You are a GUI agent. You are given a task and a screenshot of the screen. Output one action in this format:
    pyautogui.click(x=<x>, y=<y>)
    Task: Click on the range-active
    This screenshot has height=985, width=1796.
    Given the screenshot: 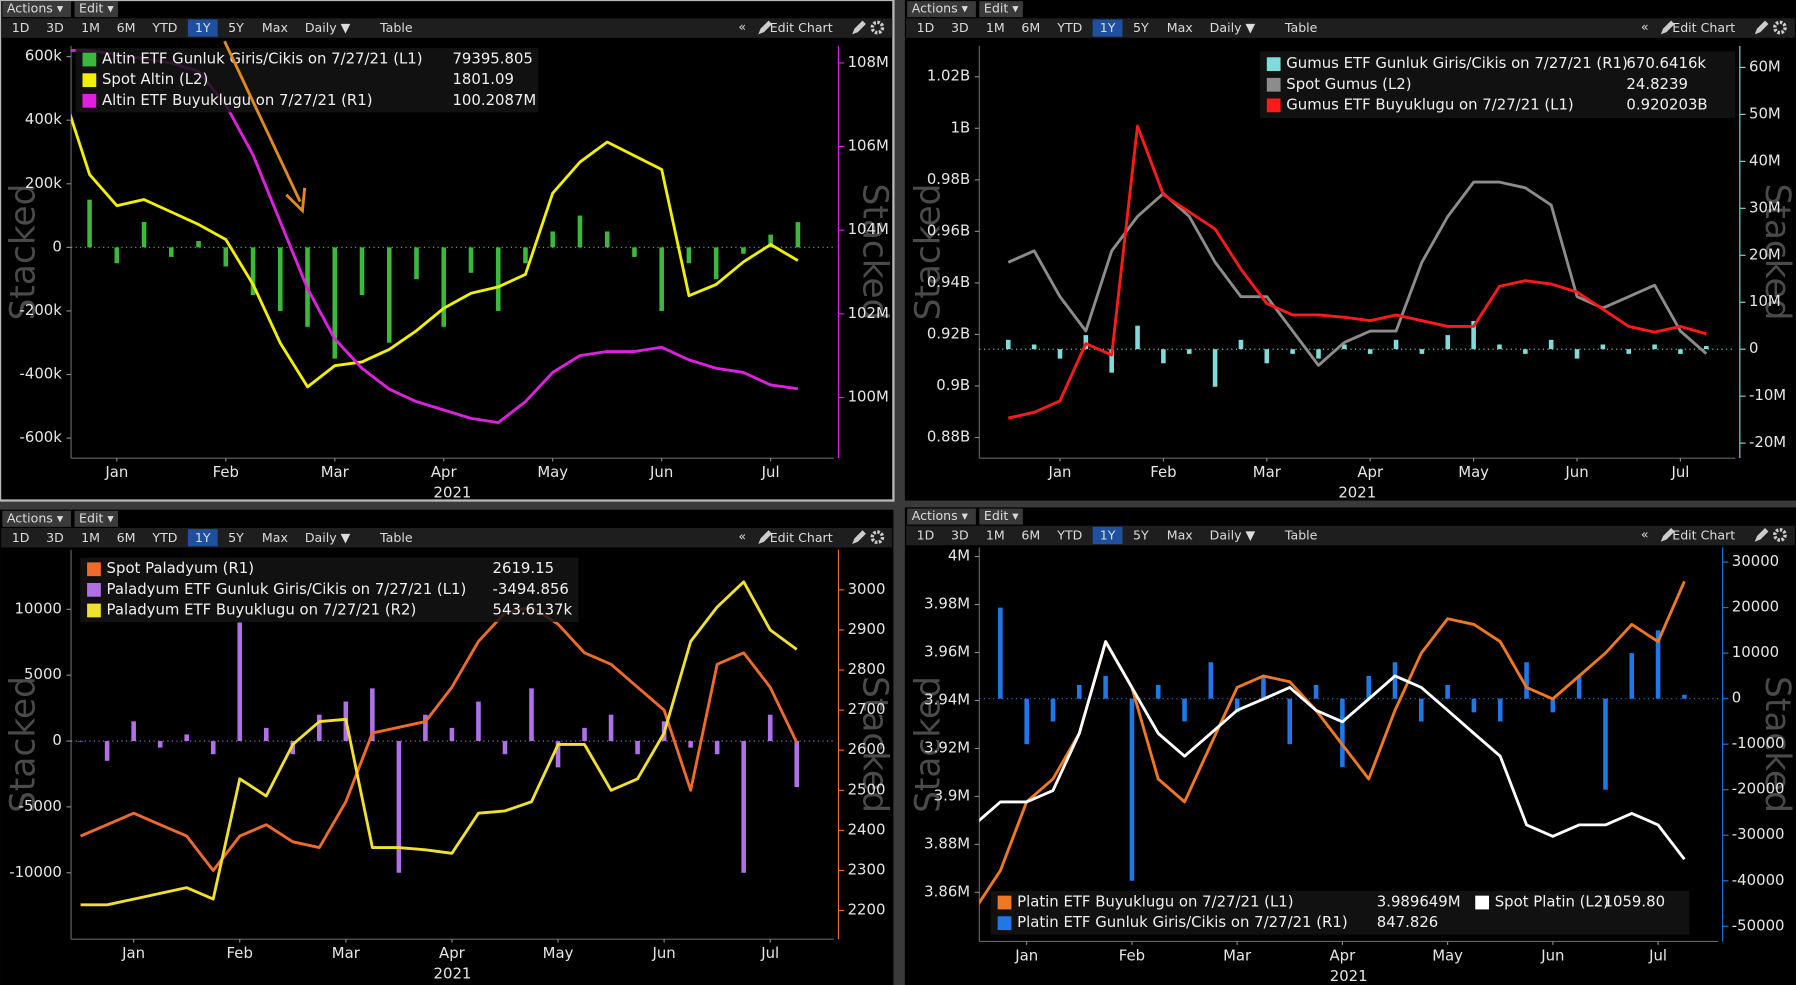 What is the action you would take?
    pyautogui.click(x=1107, y=535)
    